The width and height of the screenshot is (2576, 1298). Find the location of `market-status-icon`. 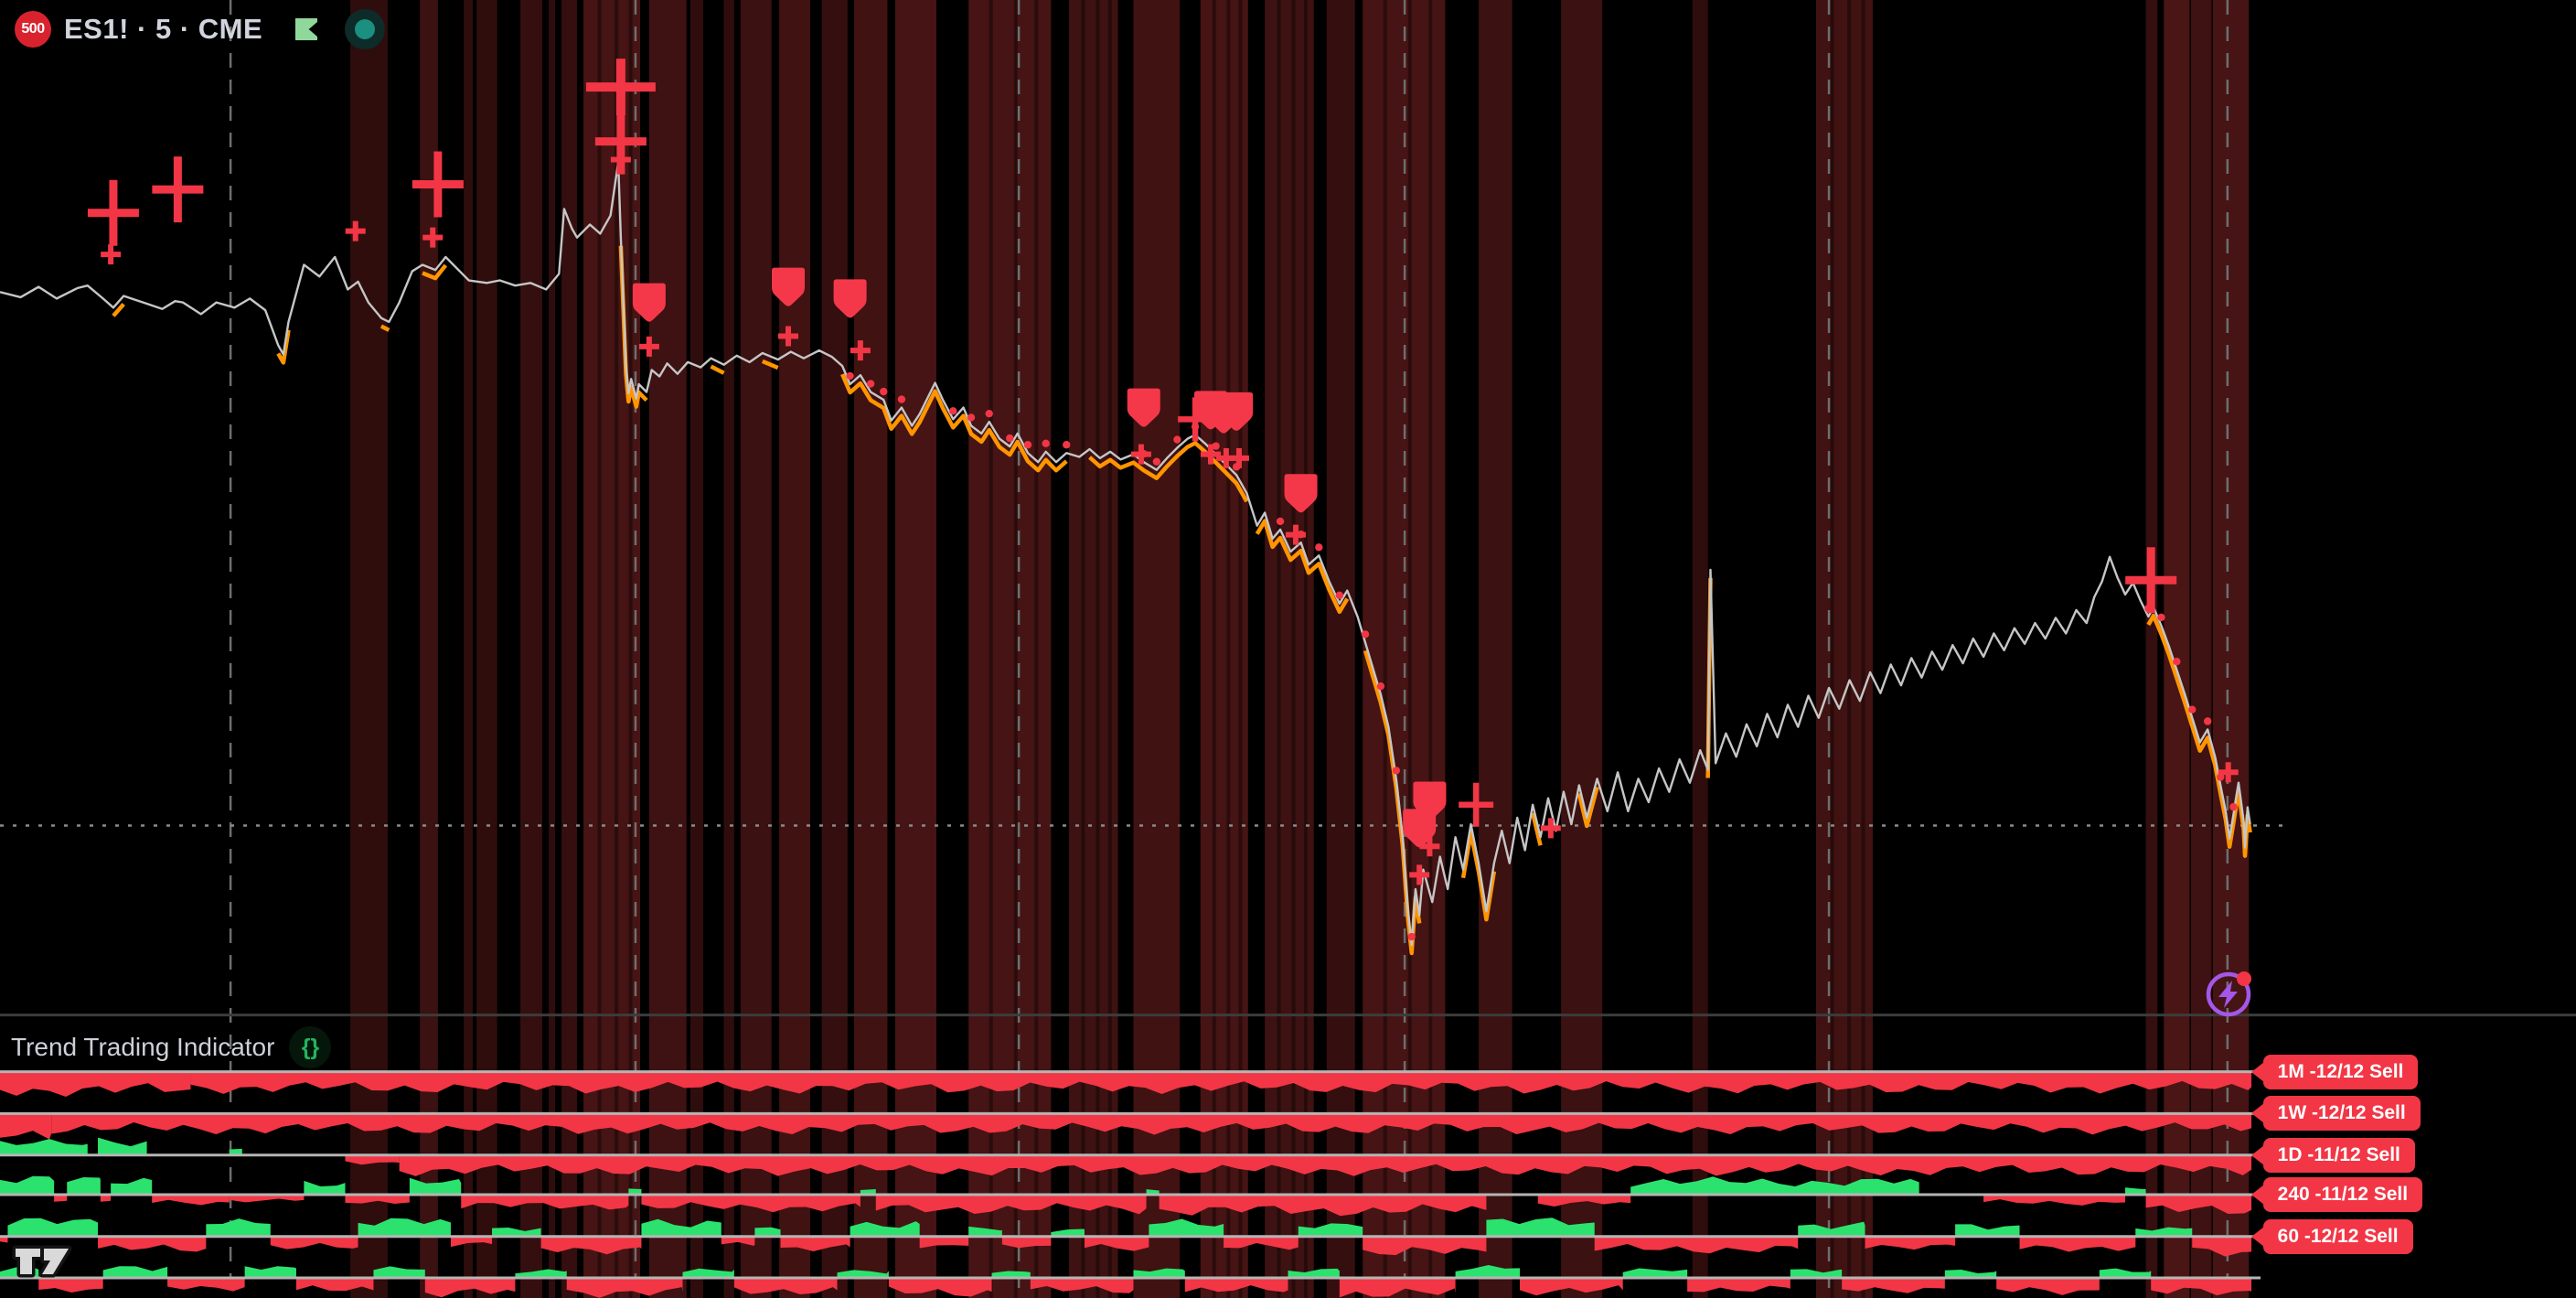

market-status-icon is located at coordinates (365, 29).